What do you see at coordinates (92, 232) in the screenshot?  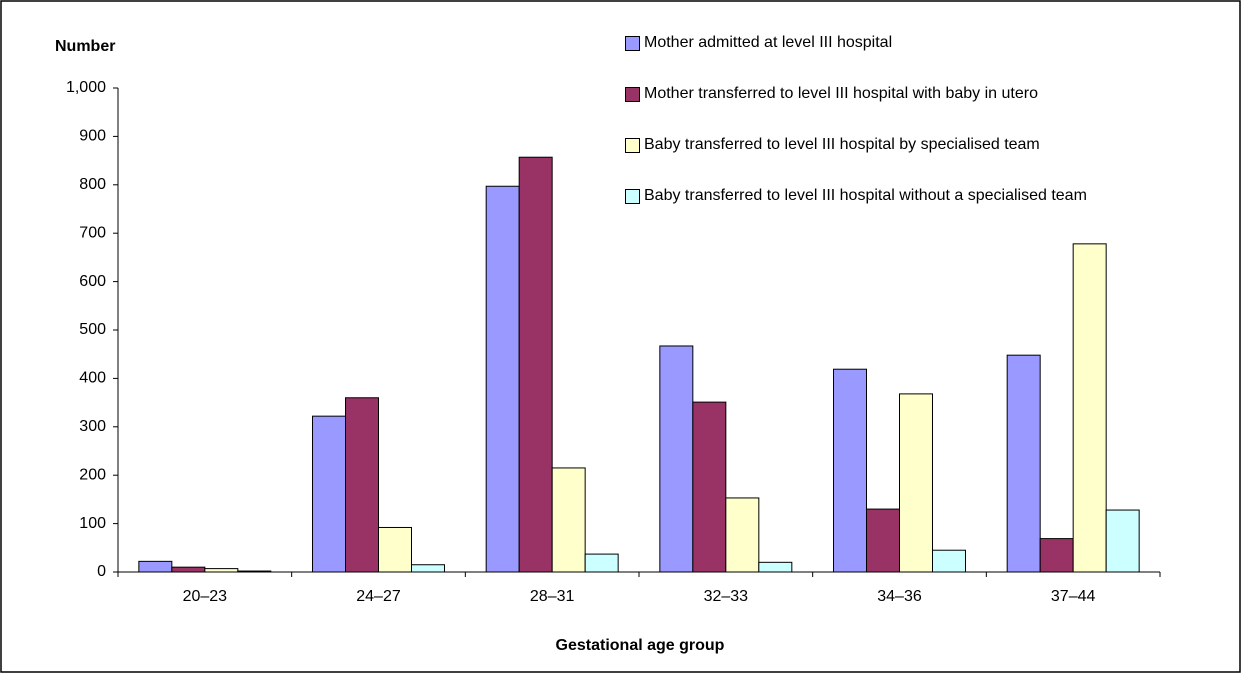 I see `y-tick-label: 700` at bounding box center [92, 232].